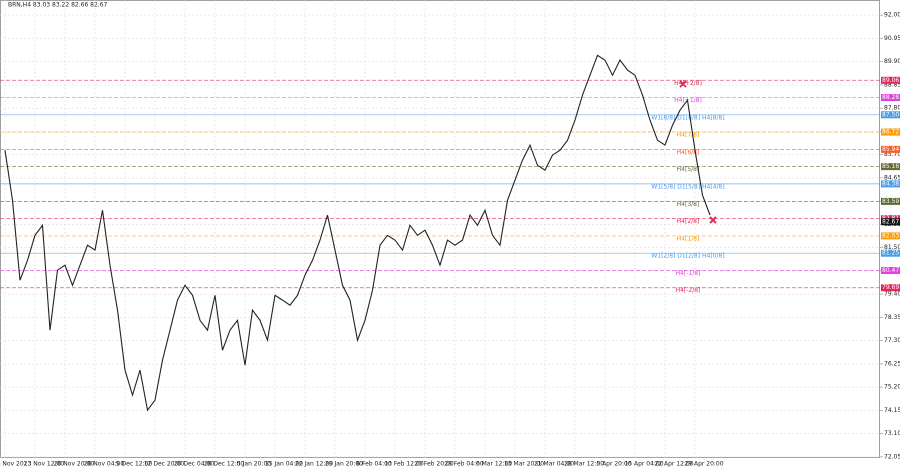 Image resolution: width=900 pixels, height=468 pixels. I want to click on level-price-label: 86.72, so click(890, 132).